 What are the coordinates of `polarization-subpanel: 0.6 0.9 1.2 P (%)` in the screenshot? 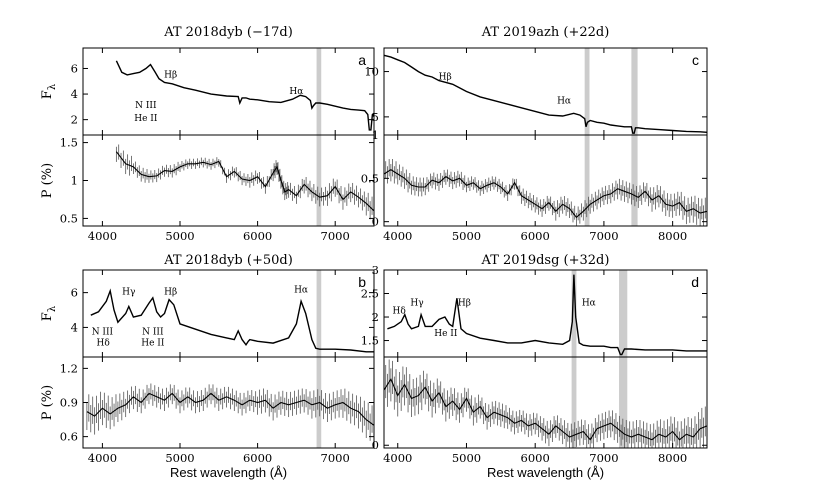 It's located at (207, 402).